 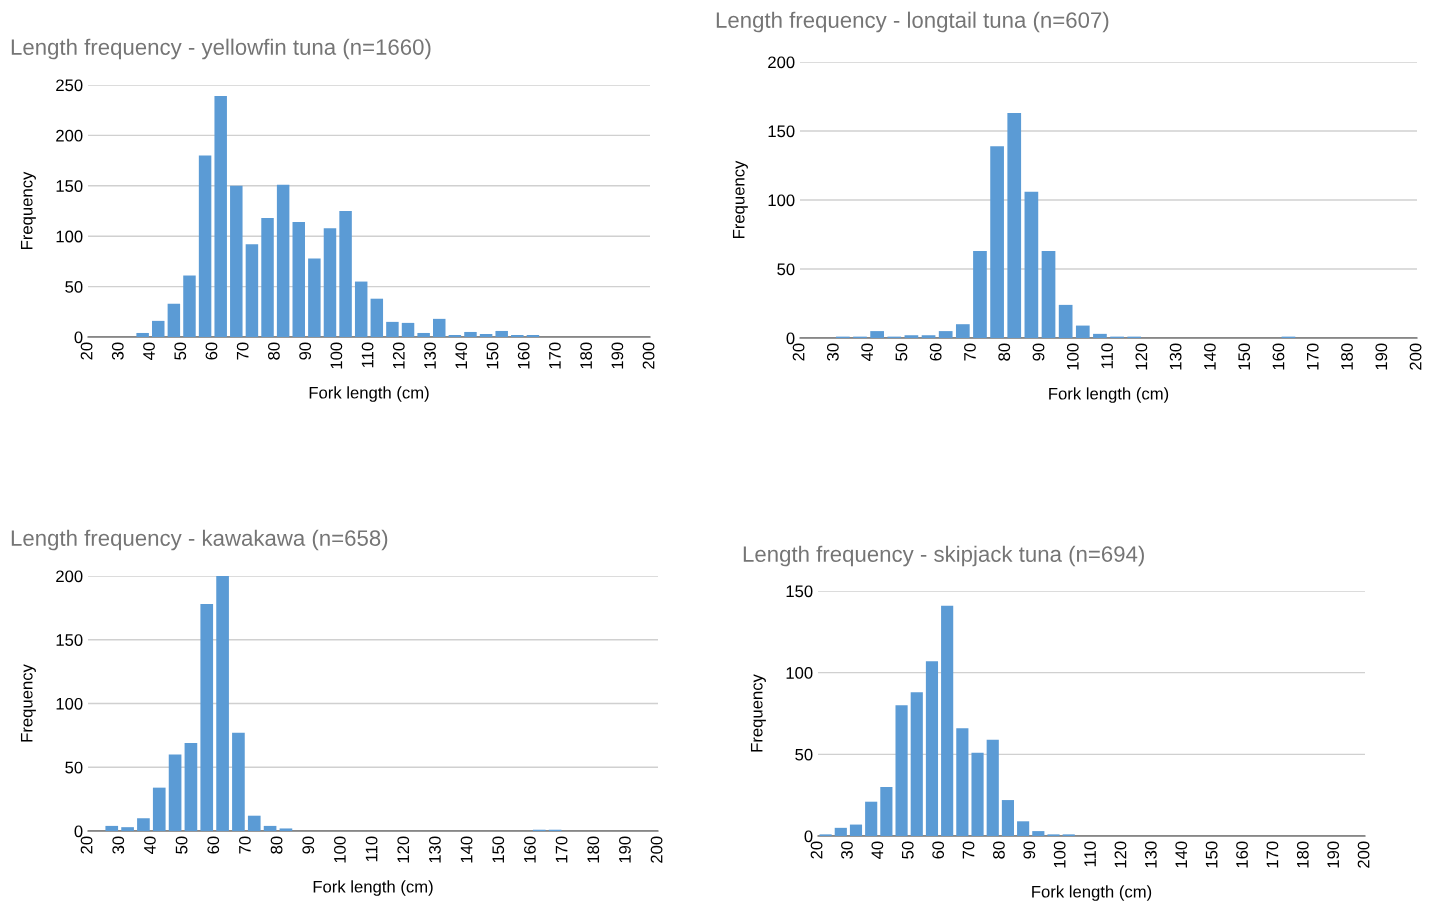 What do you see at coordinates (199, 540) in the screenshot?
I see `chart-title: Length frequency - kawakawa (n=658)` at bounding box center [199, 540].